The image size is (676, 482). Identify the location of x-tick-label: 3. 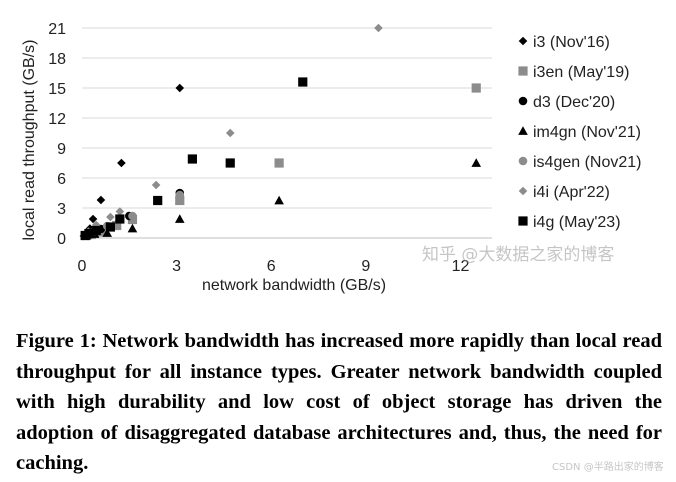
(176, 266).